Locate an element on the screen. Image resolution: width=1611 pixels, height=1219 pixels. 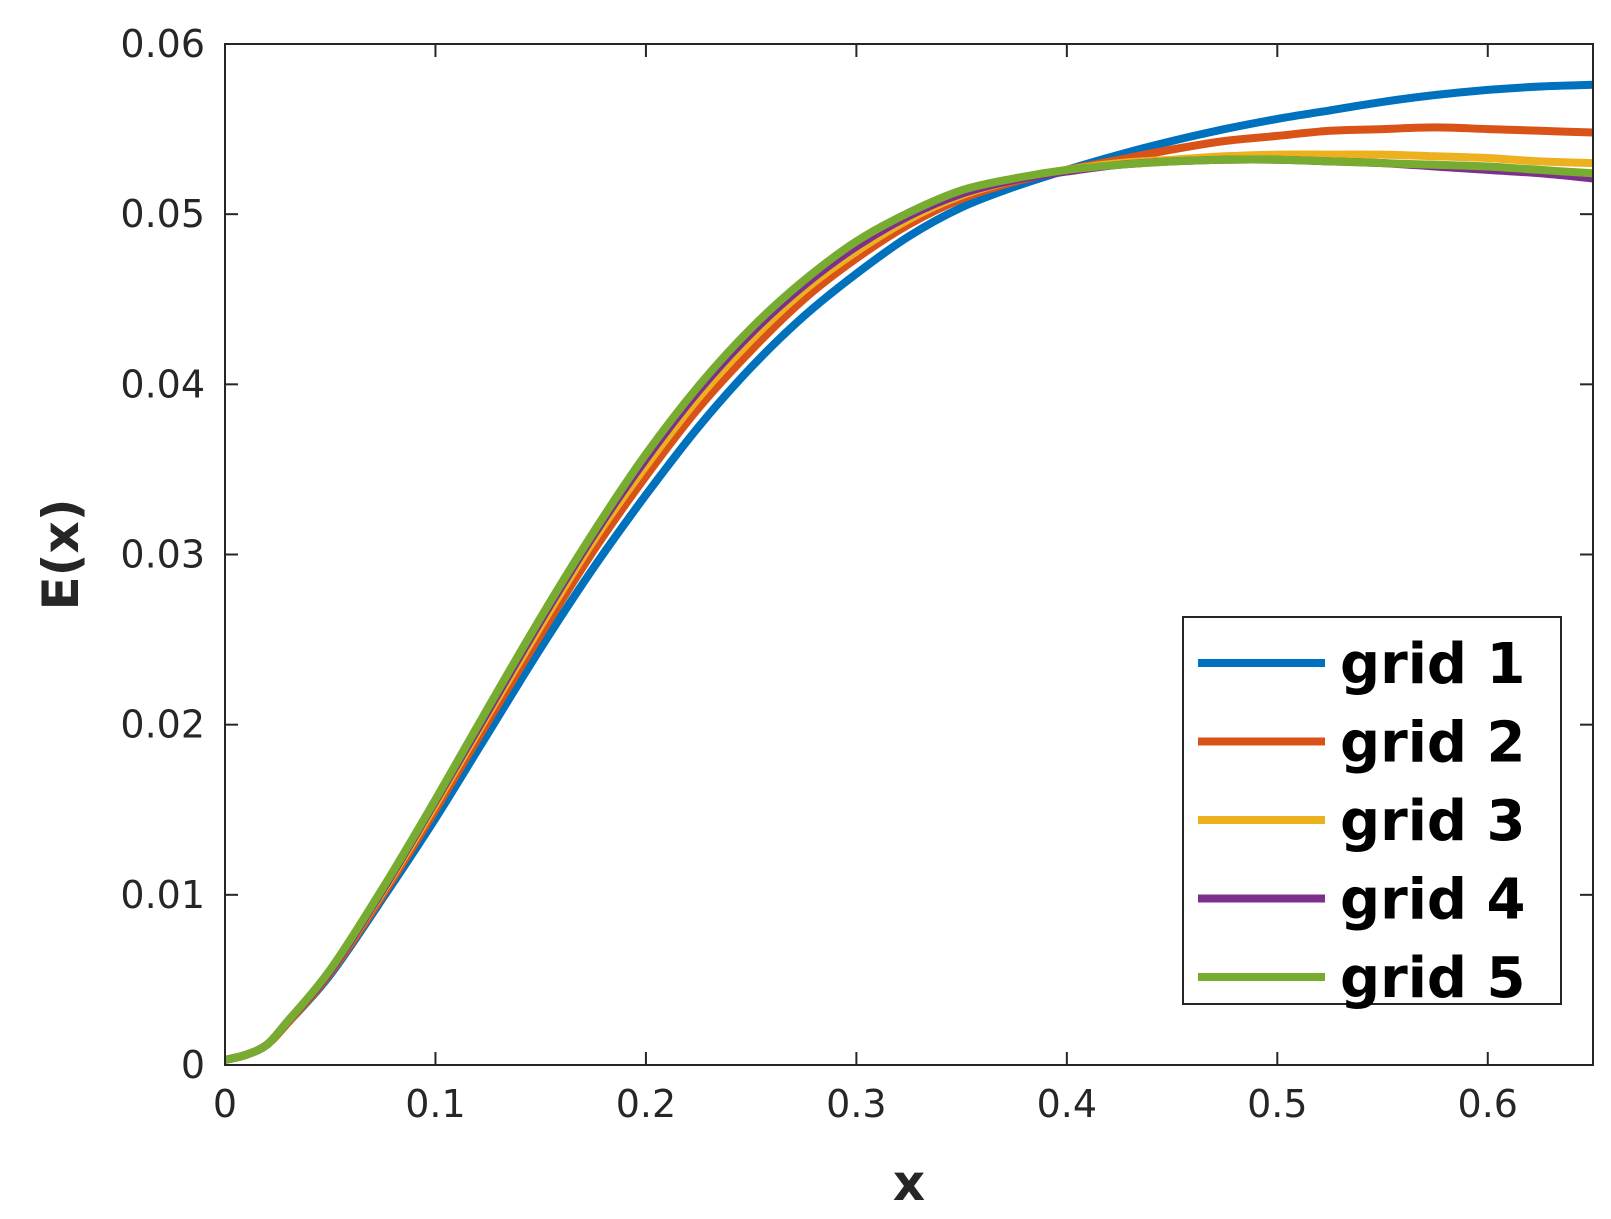
y-tick-label: 0 is located at coordinates (193, 1065).